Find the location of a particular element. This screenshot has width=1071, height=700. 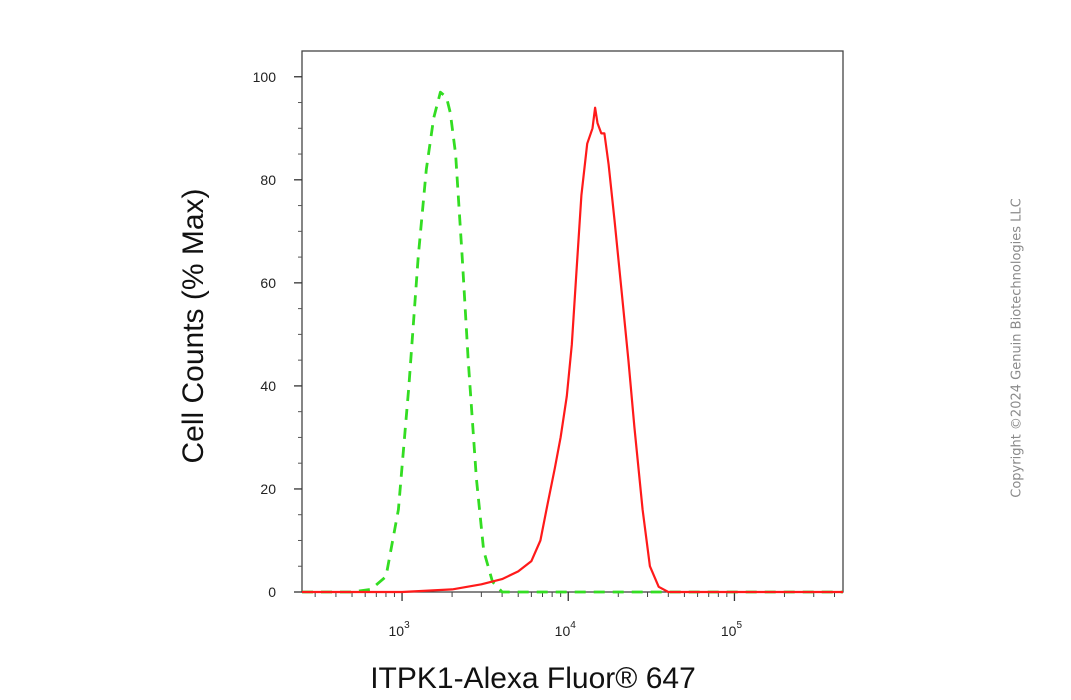

y-tick-label: 60 is located at coordinates (268, 283).